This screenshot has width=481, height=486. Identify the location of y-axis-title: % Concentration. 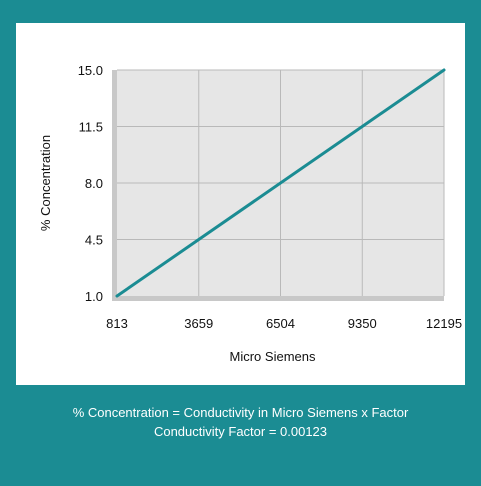
(45, 183).